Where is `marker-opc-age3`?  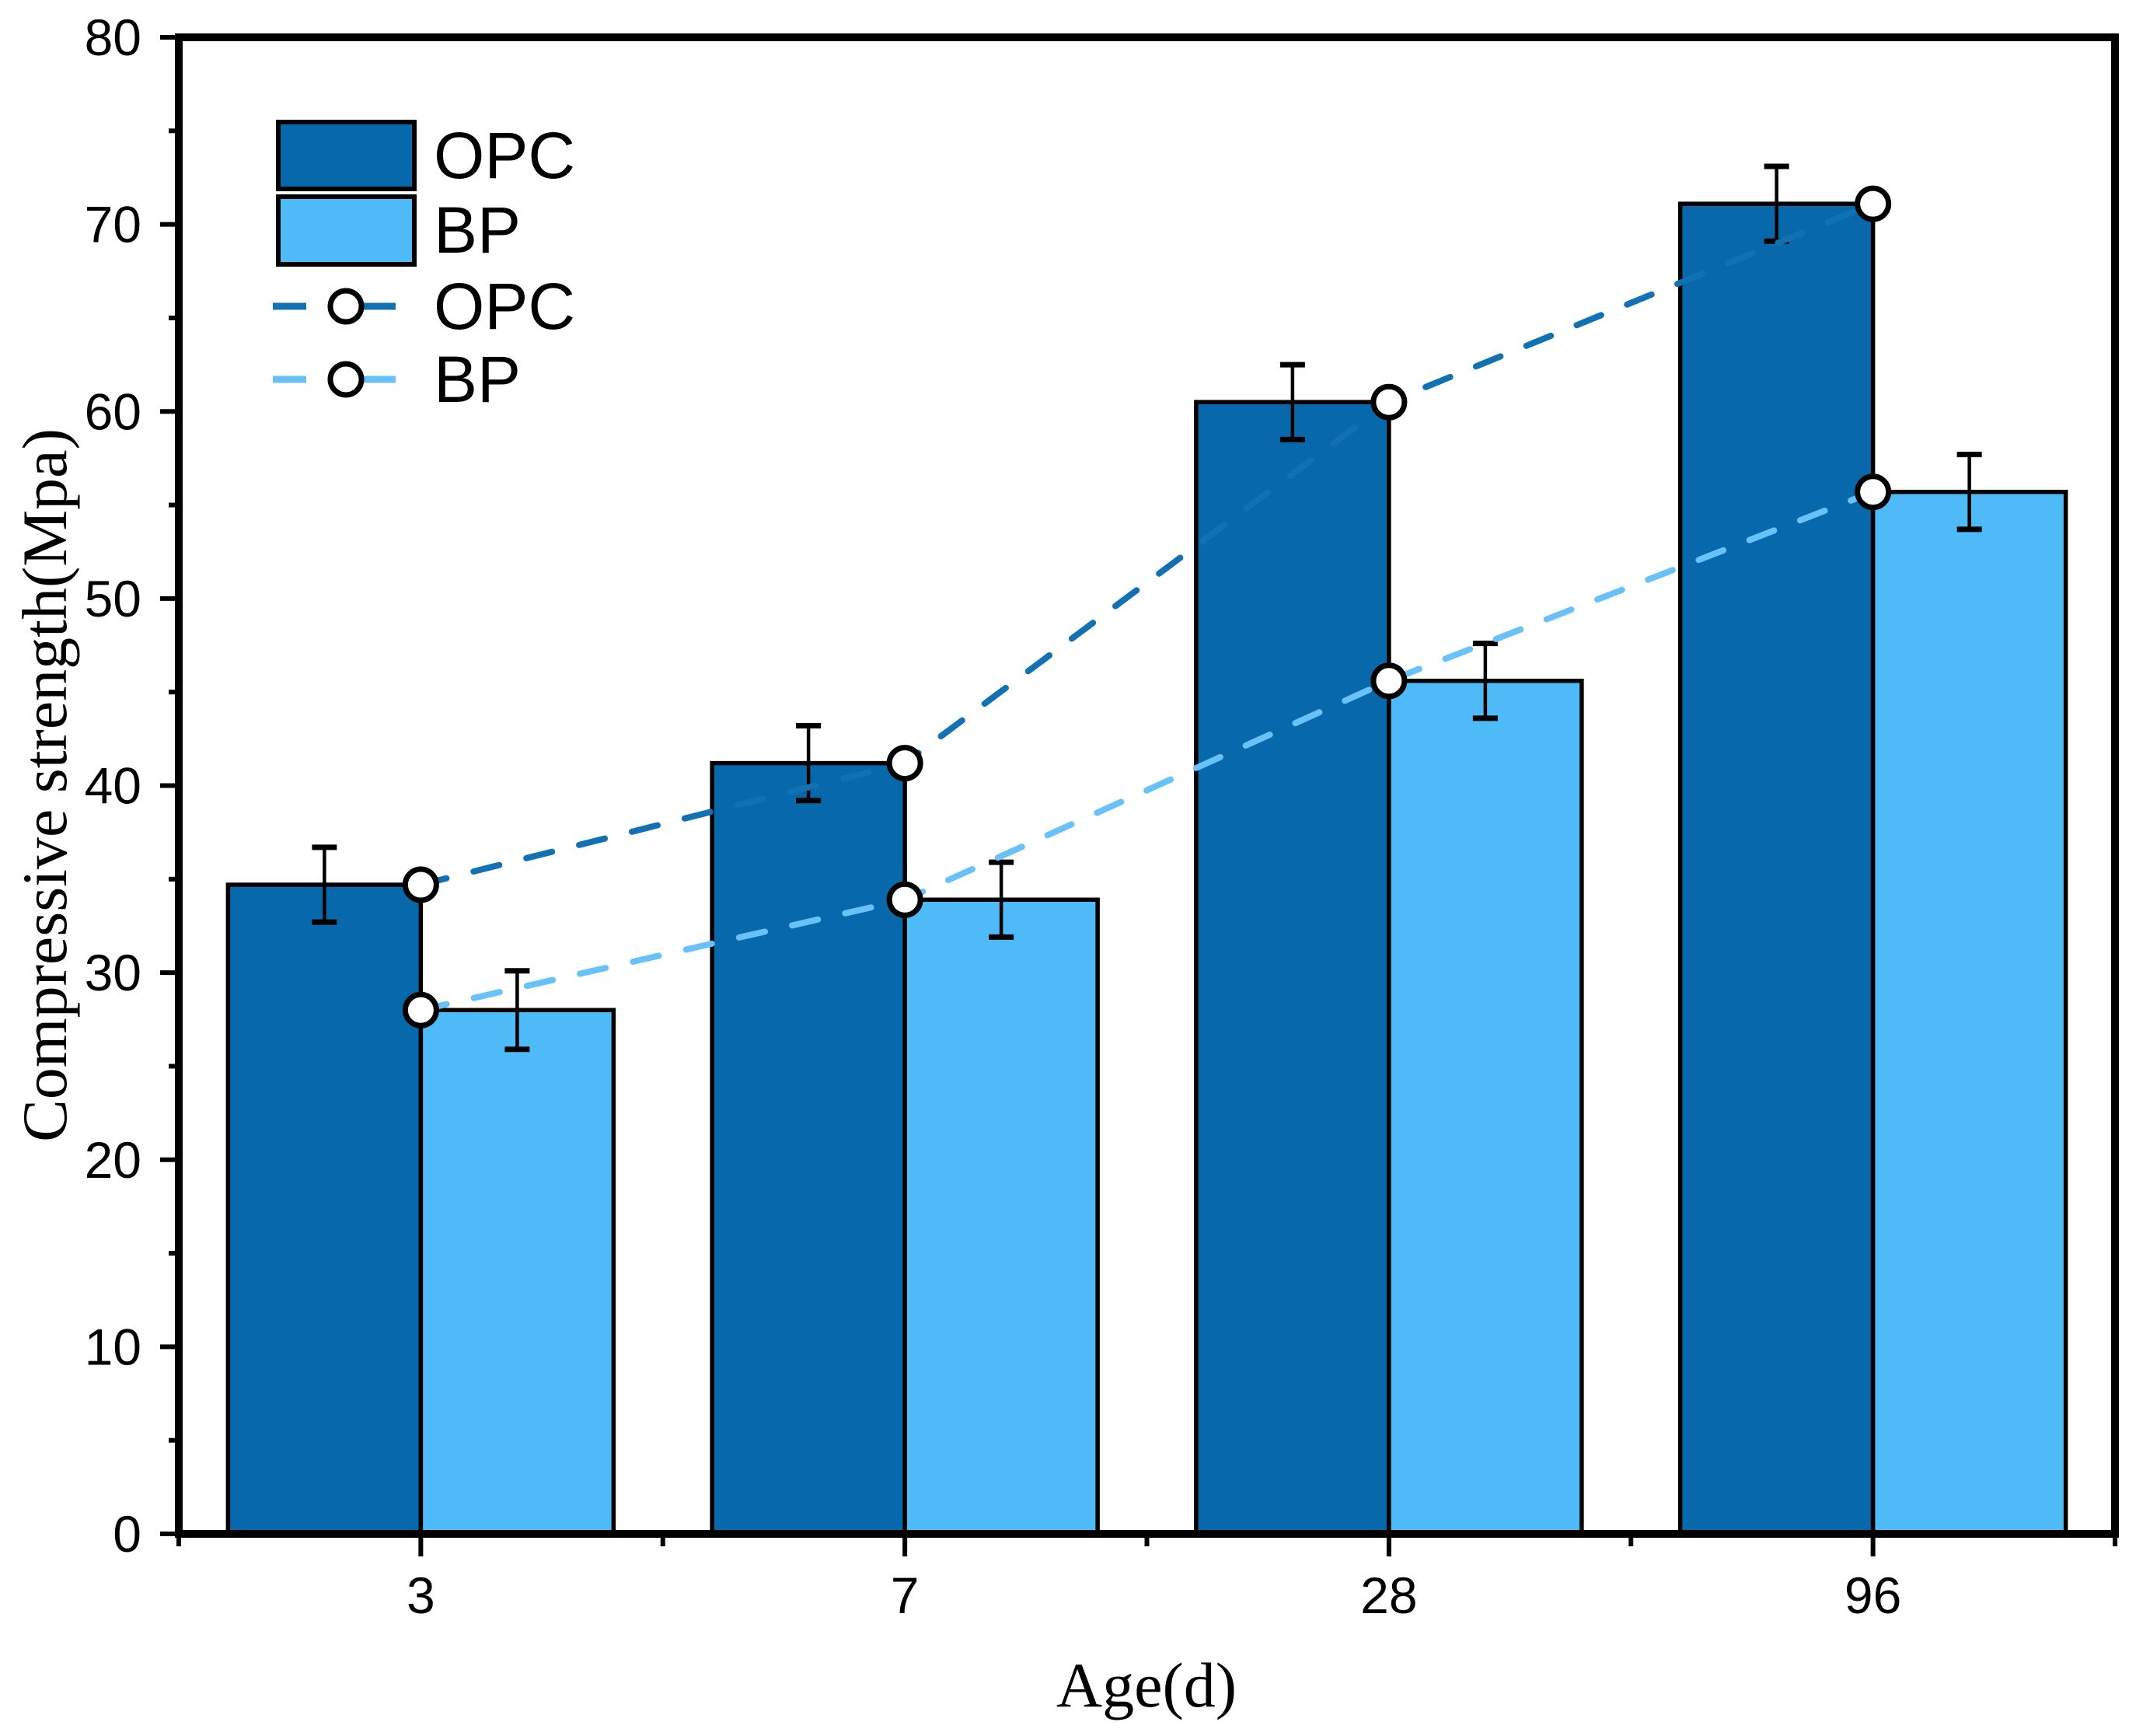 marker-opc-age3 is located at coordinates (420, 884).